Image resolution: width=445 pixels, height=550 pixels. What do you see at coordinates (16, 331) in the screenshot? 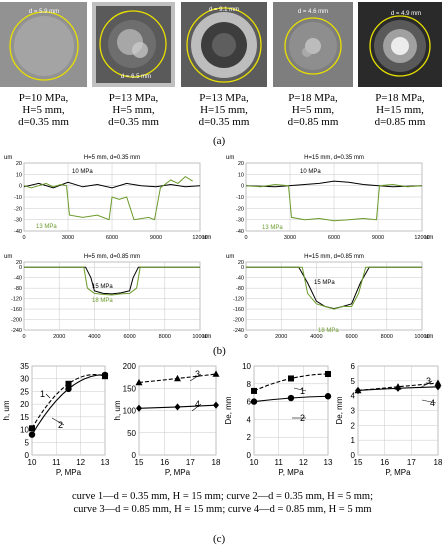
I see `y-tick-label: -240` at bounding box center [16, 331].